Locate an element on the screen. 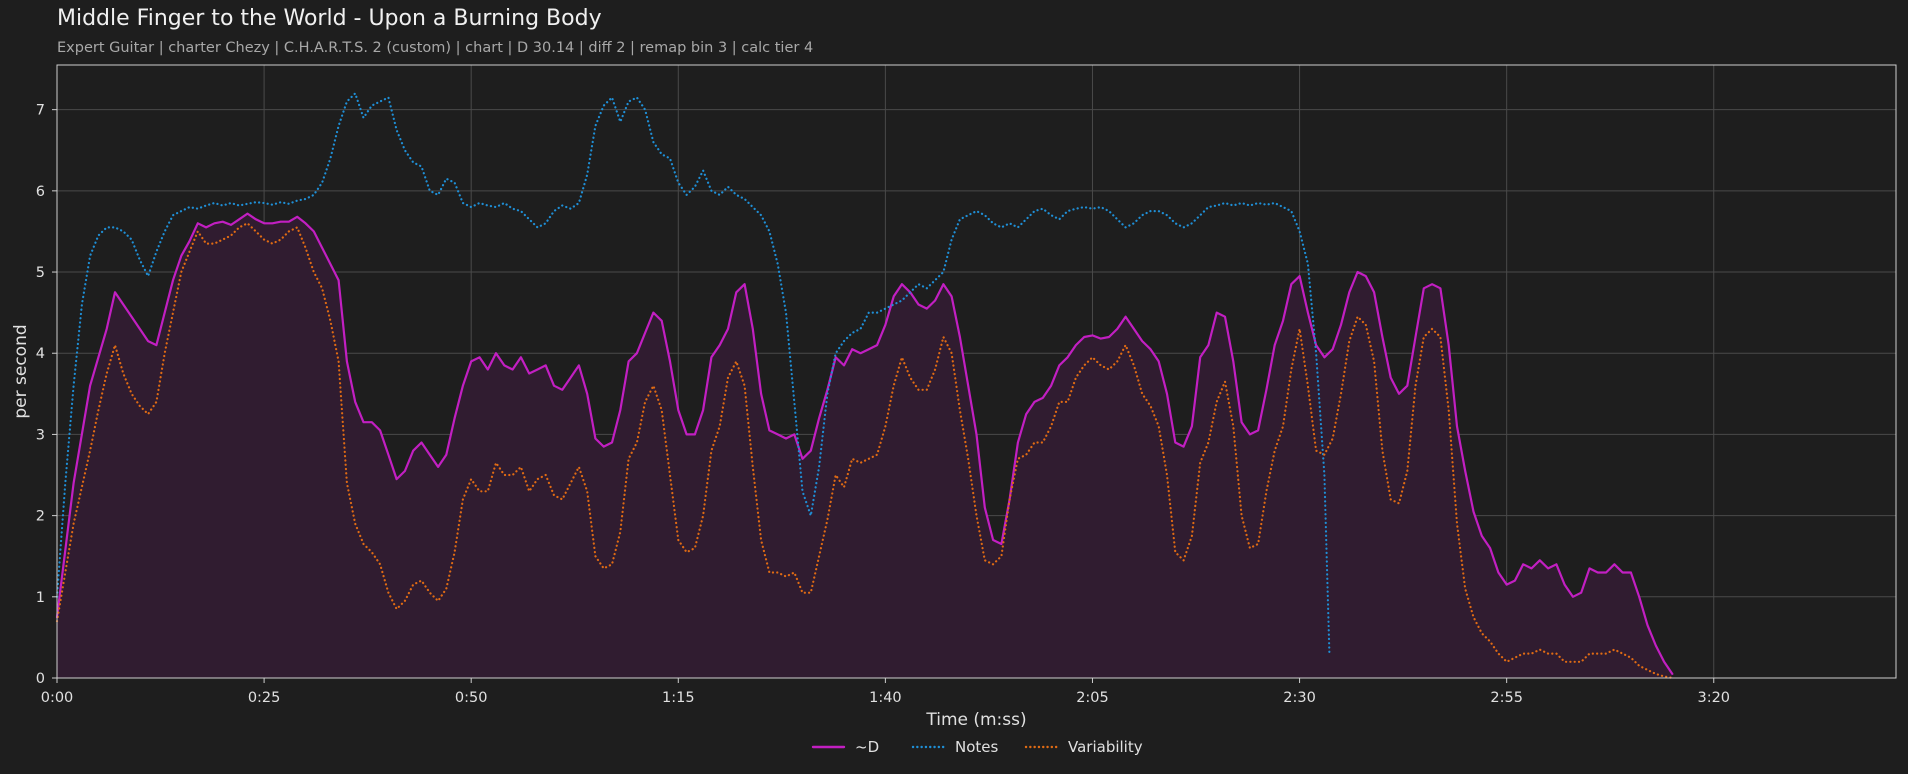 The width and height of the screenshot is (1908, 774). y-tick-label-0: 0 is located at coordinates (40, 679).